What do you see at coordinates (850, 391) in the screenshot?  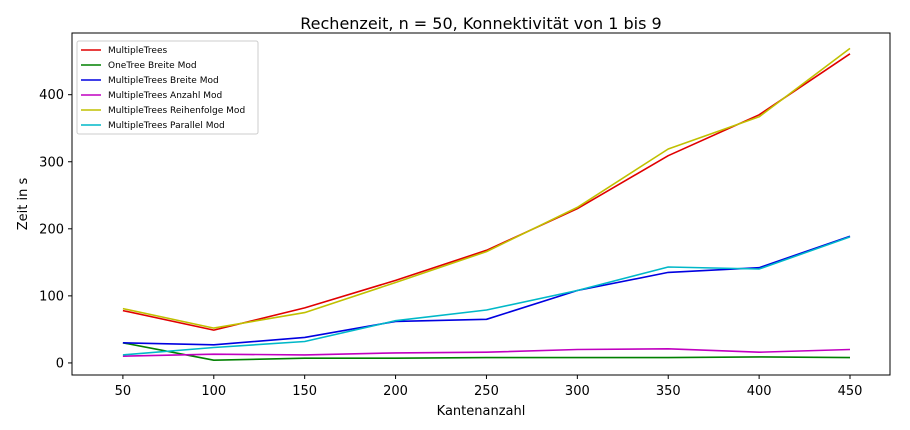 I see `x-tick-label: 450` at bounding box center [850, 391].